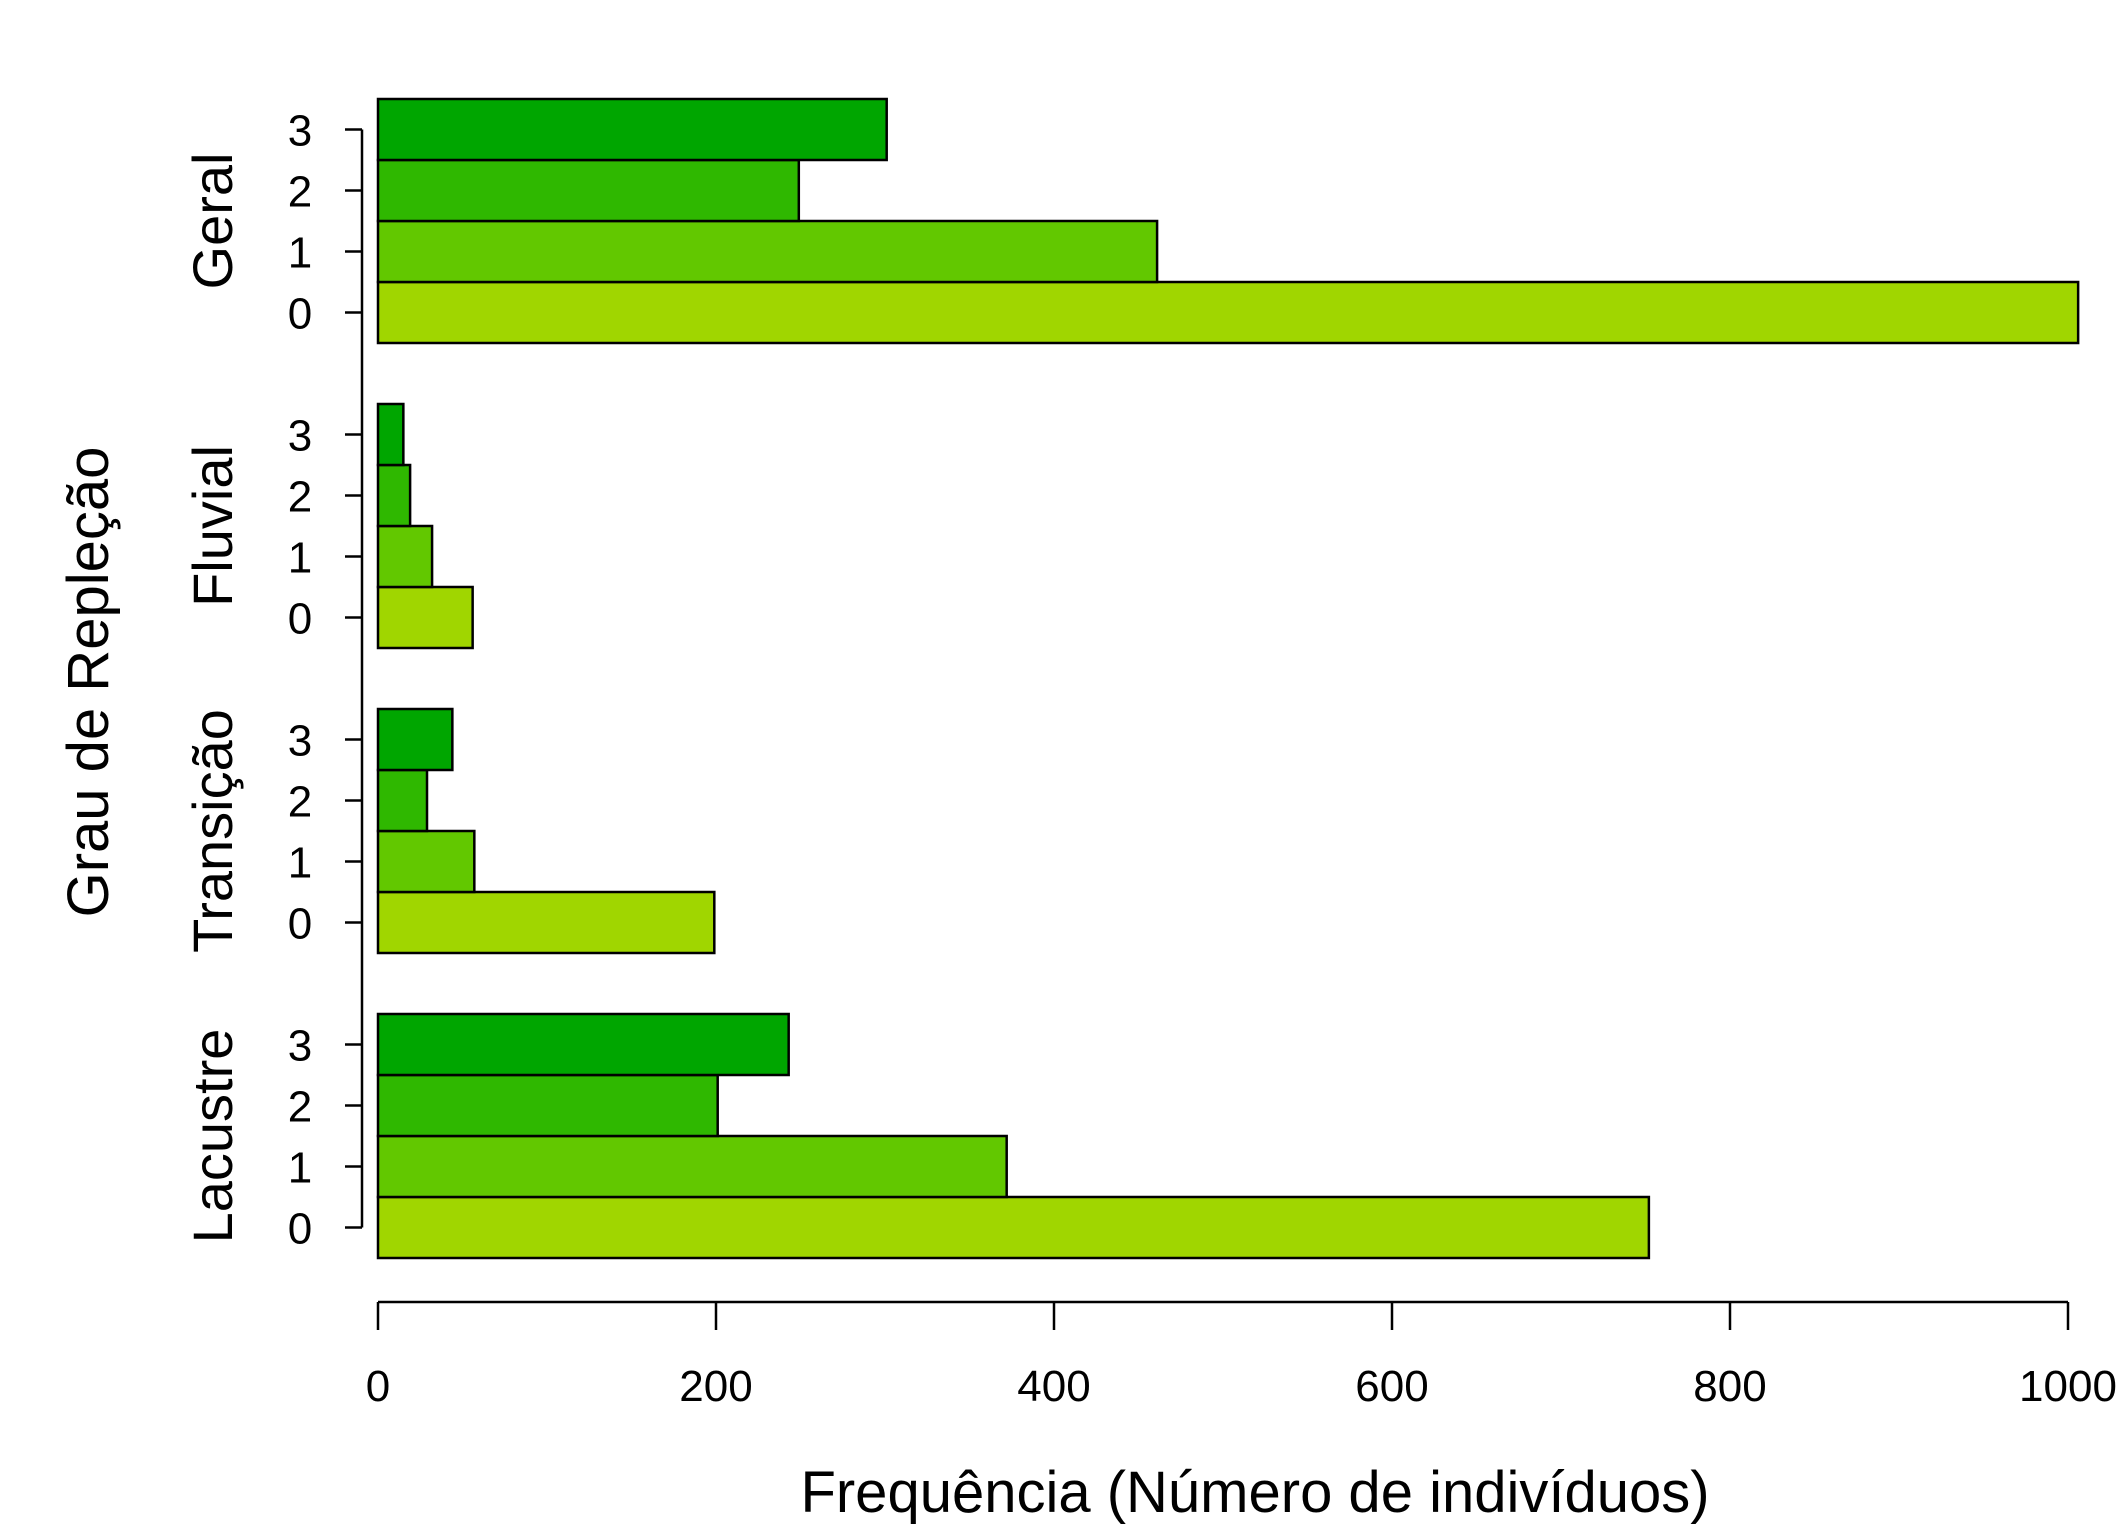  I want to click on x-tick-label-800: 800, so click(1729, 1386).